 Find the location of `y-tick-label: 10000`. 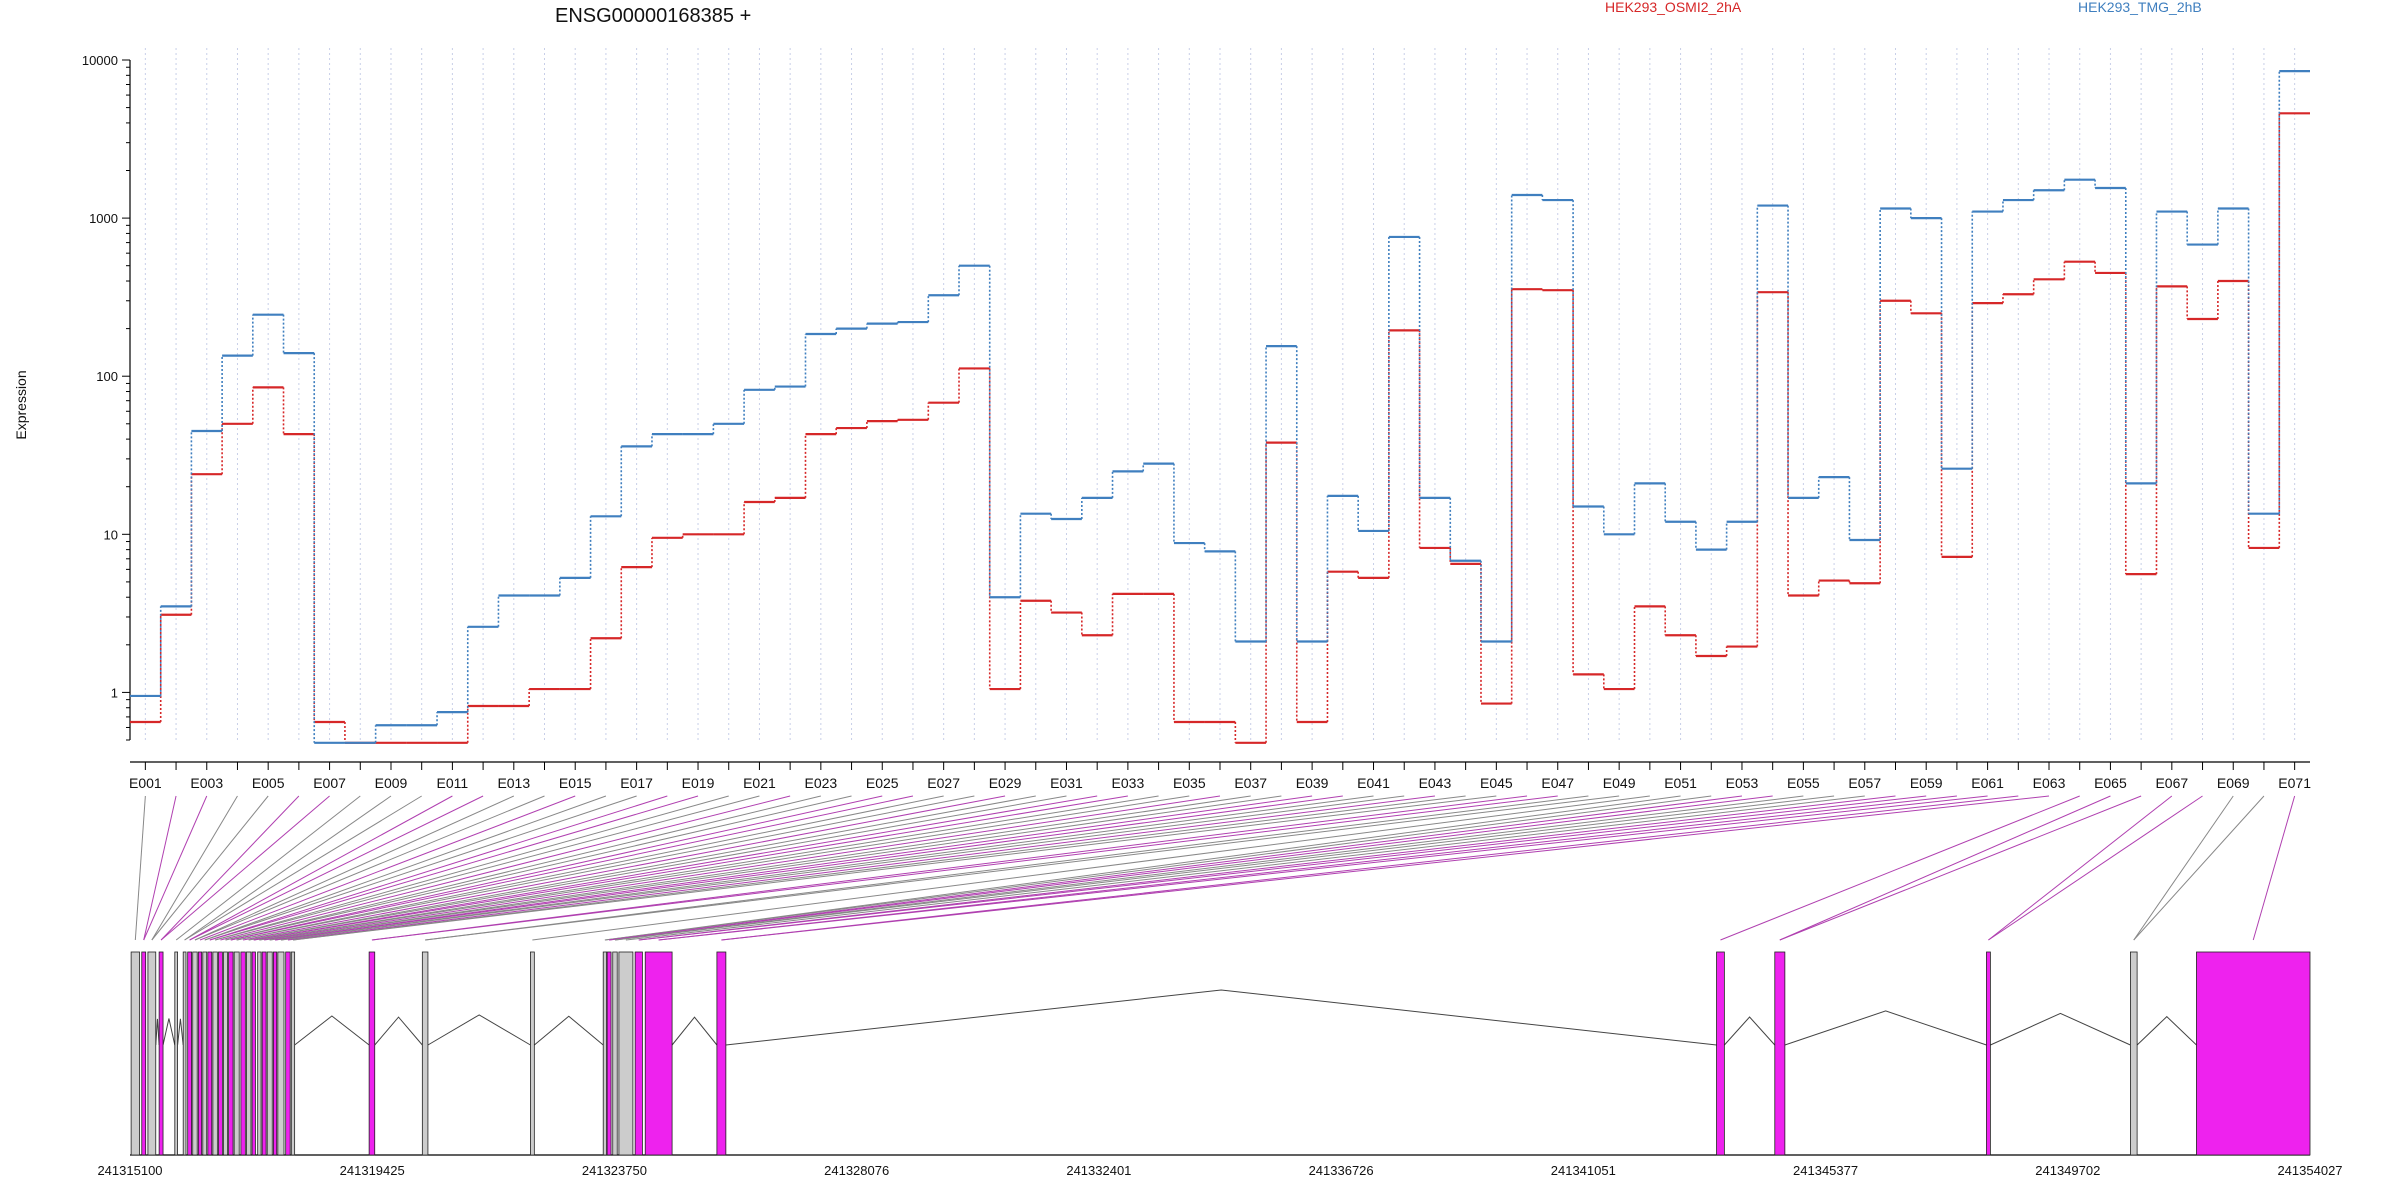

y-tick-label: 10000 is located at coordinates (100, 60).